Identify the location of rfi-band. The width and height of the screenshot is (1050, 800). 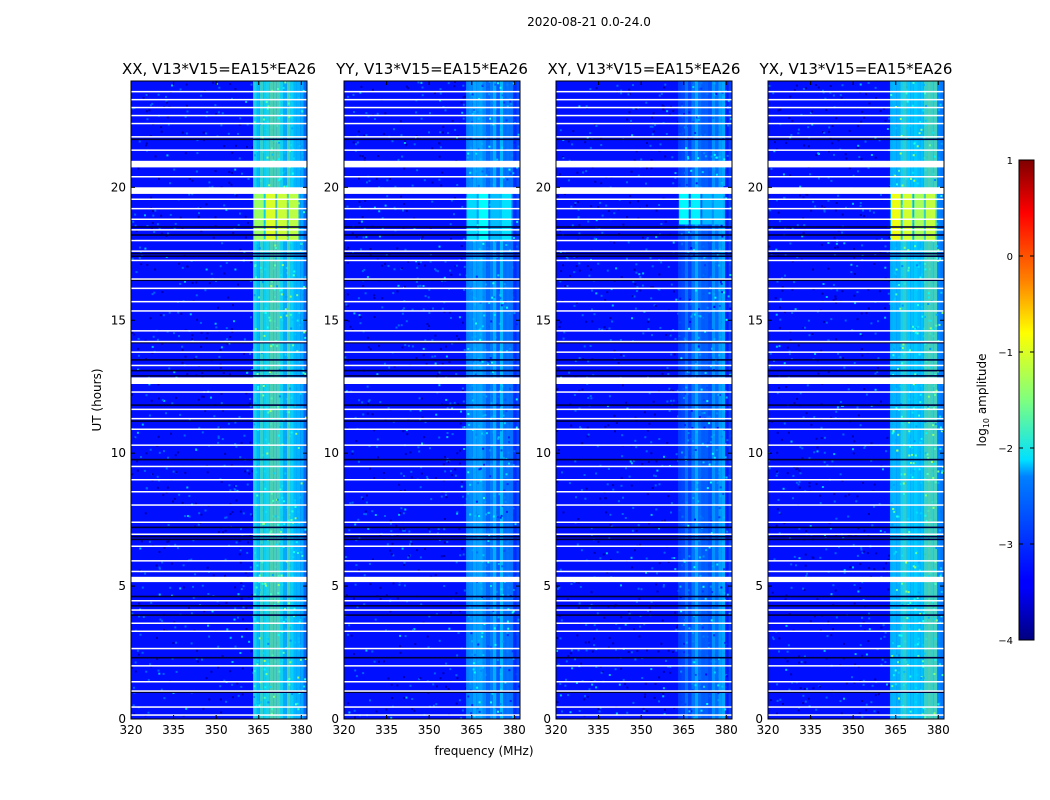
(917, 400).